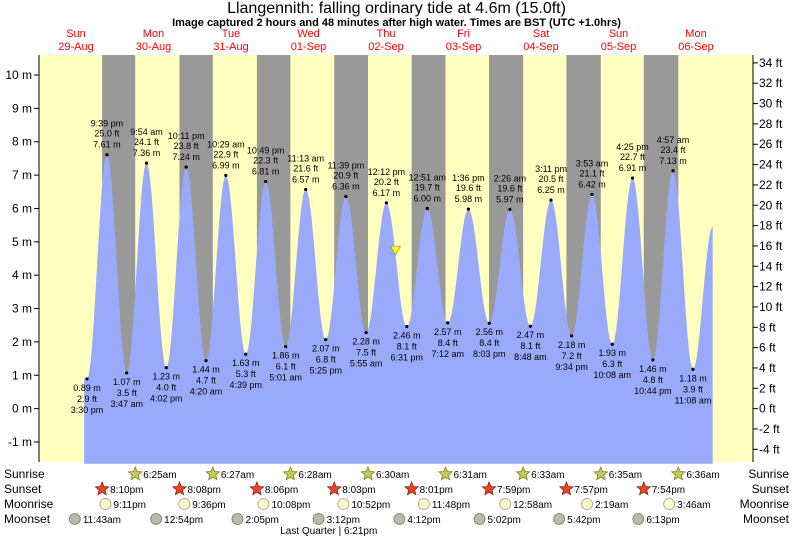 The image size is (793, 538). I want to click on y-right-tick-label: 30 ft, so click(771, 104).